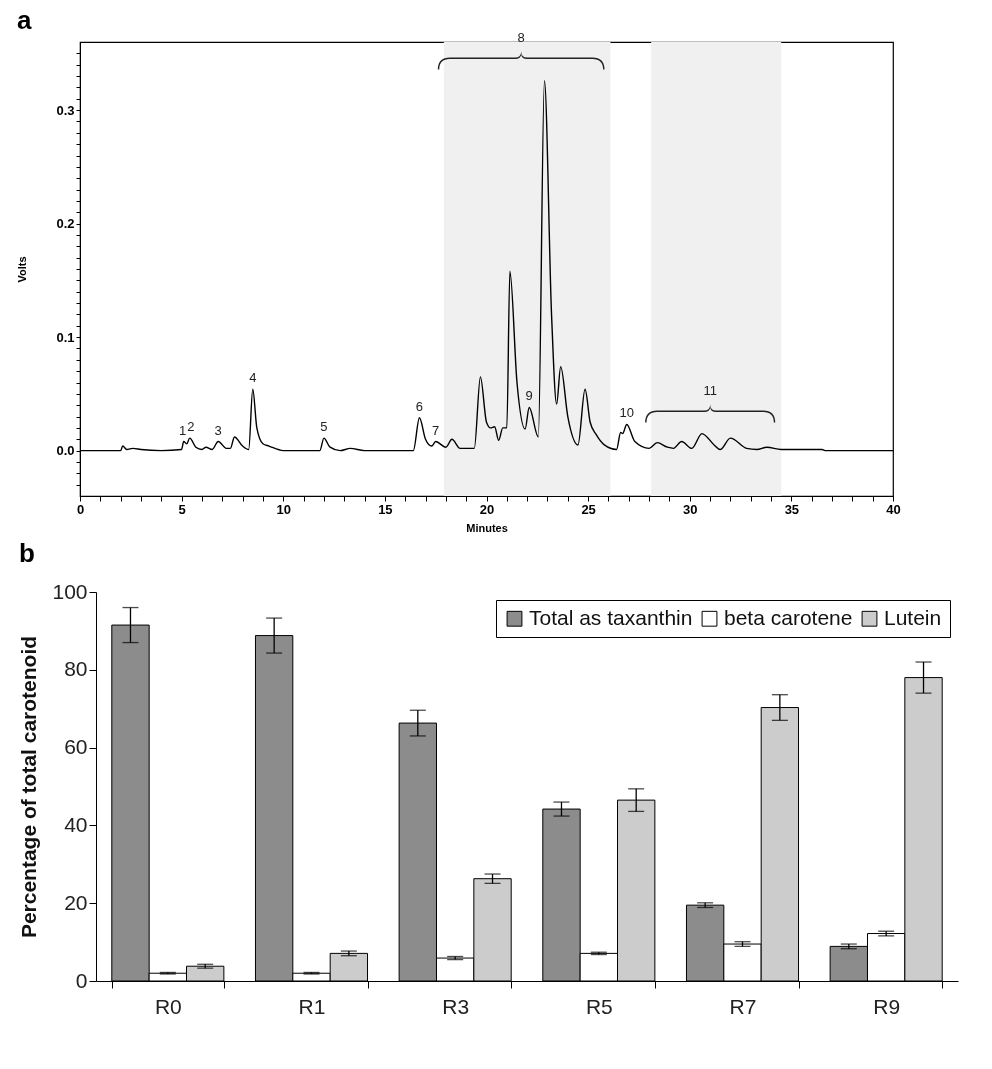 The image size is (992, 1069). What do you see at coordinates (191, 427) in the screenshot?
I see `annotation: 2` at bounding box center [191, 427].